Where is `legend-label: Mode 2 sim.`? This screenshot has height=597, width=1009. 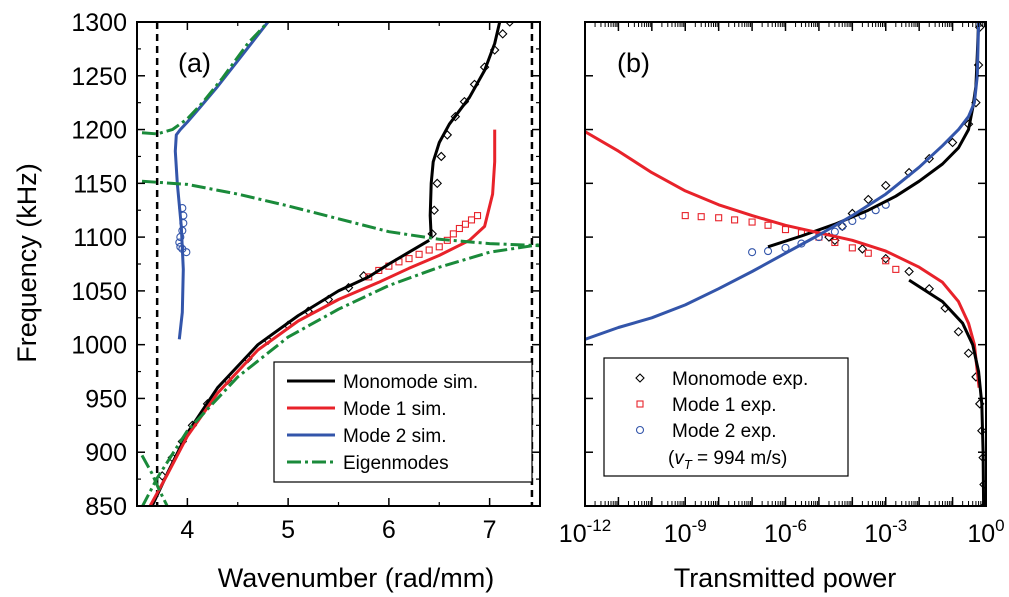
legend-label: Mode 2 sim. is located at coordinates (394, 436).